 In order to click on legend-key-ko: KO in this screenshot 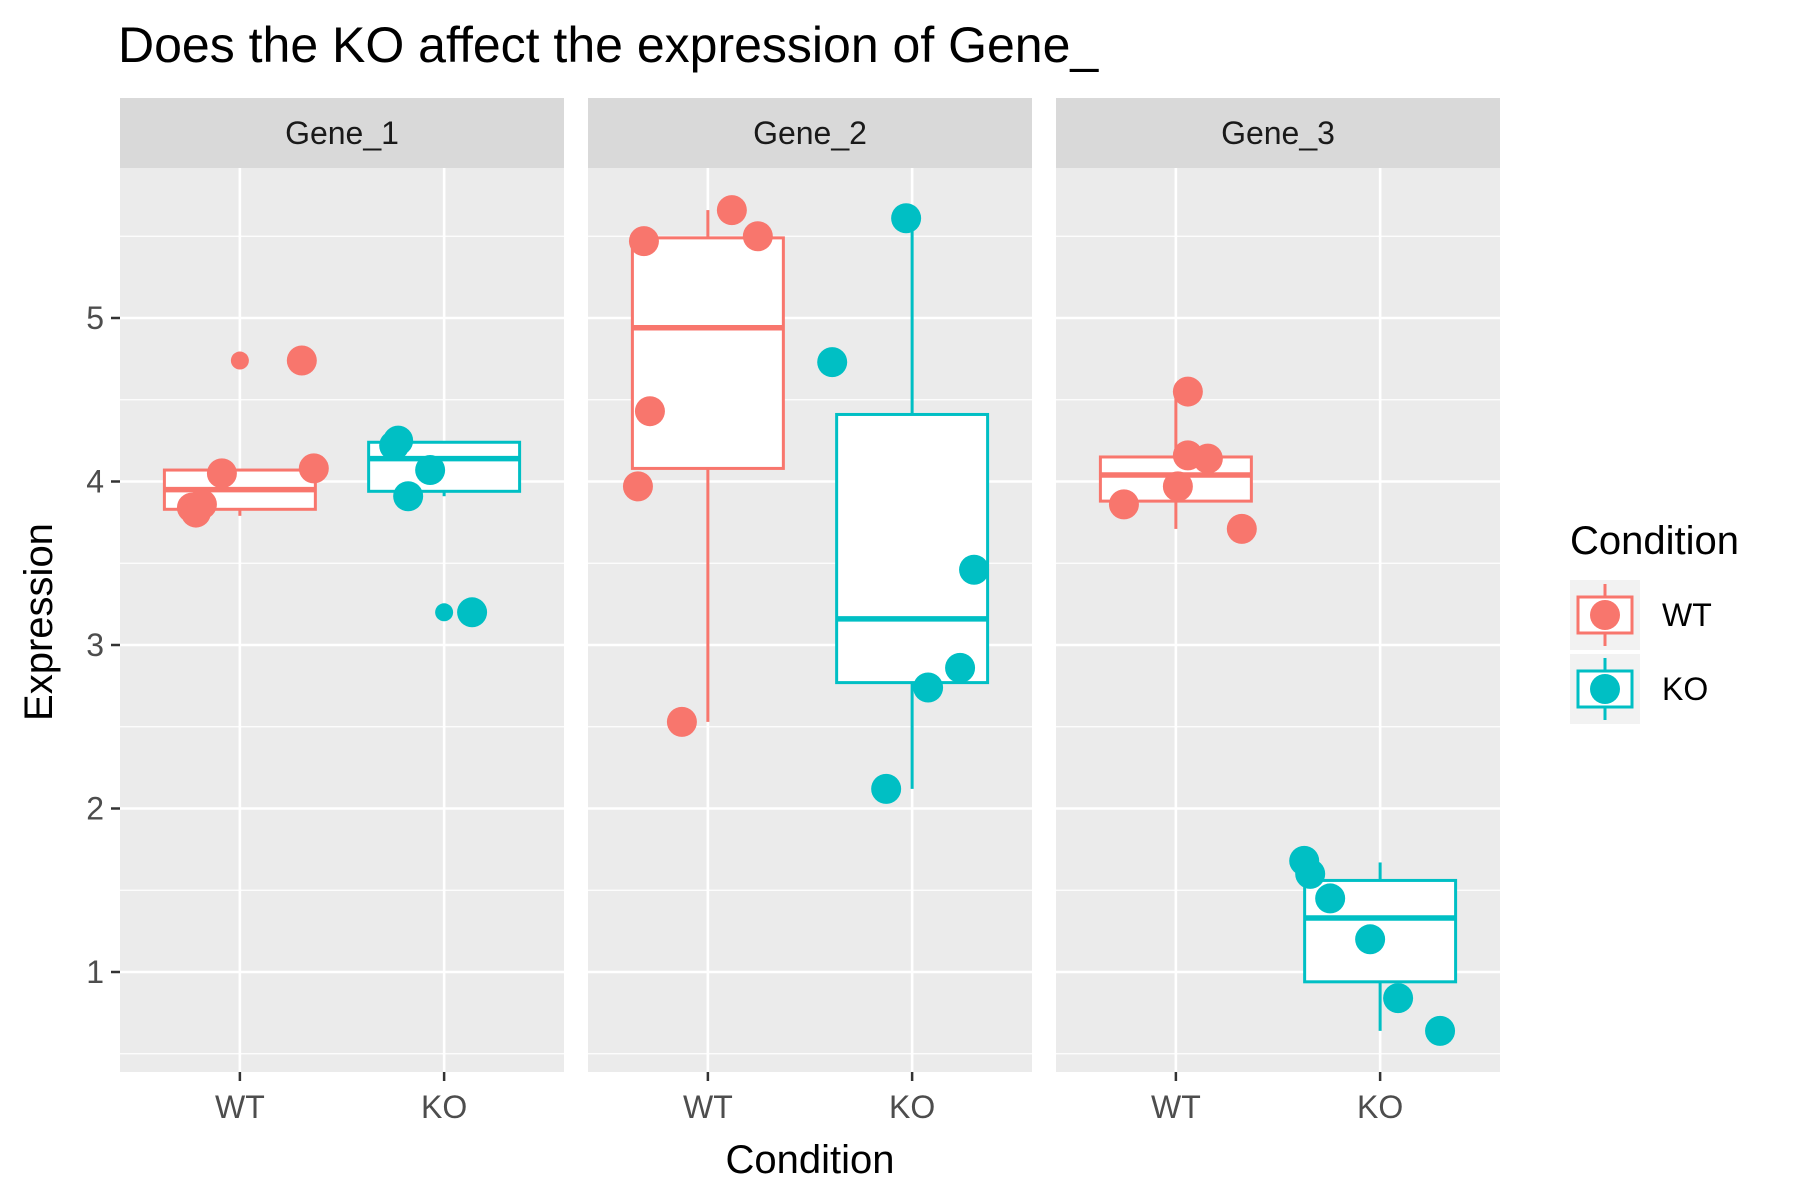, I will do `click(1639, 689)`.